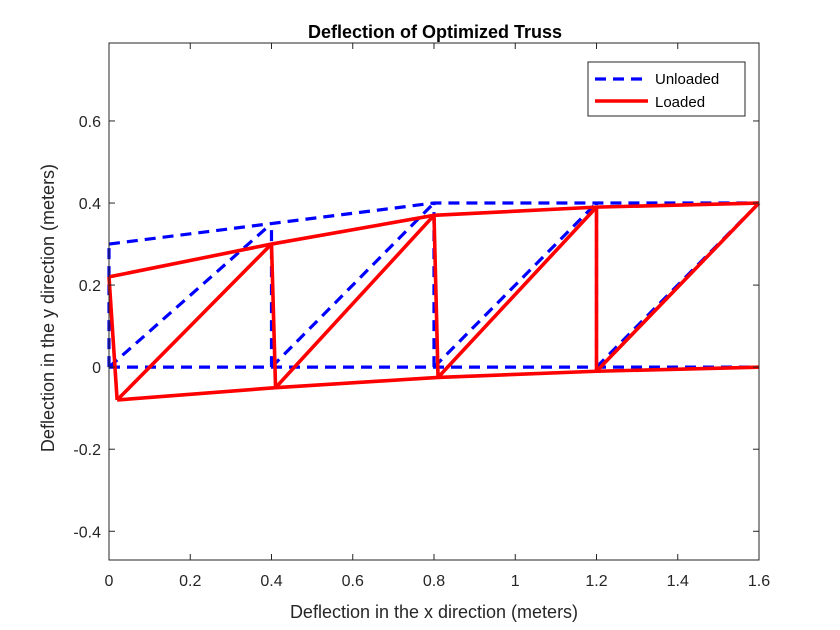  I want to click on x-tick-label: 1.6, so click(759, 581).